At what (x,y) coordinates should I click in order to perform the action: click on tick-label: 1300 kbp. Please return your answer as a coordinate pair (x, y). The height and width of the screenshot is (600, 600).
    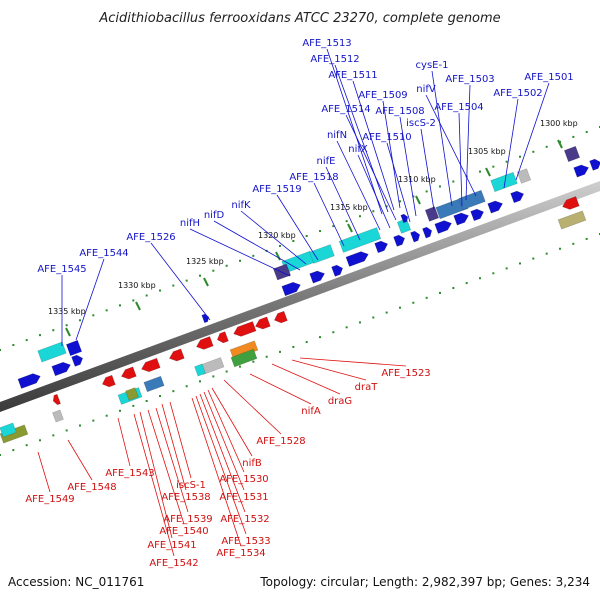
    Looking at the image, I should click on (559, 123).